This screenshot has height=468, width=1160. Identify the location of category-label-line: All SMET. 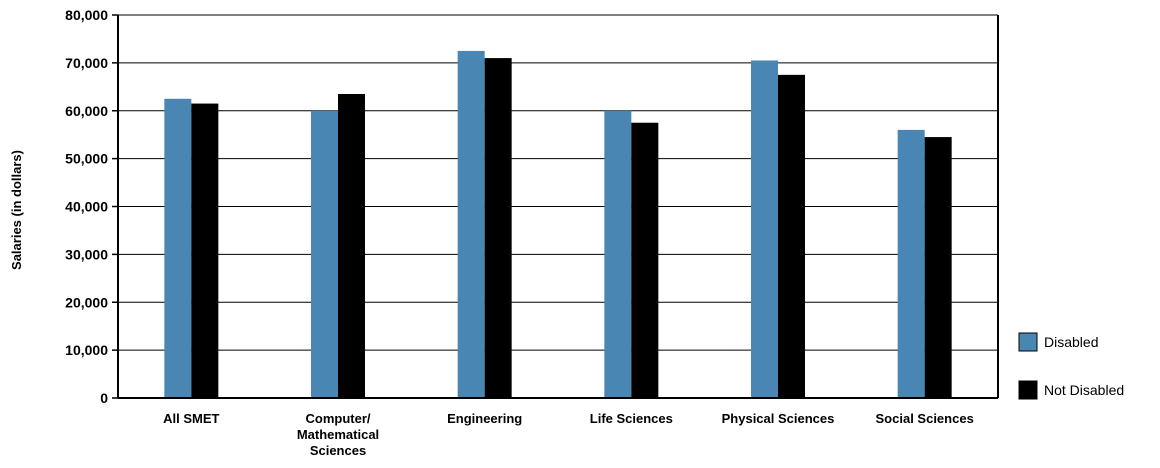
(191, 418).